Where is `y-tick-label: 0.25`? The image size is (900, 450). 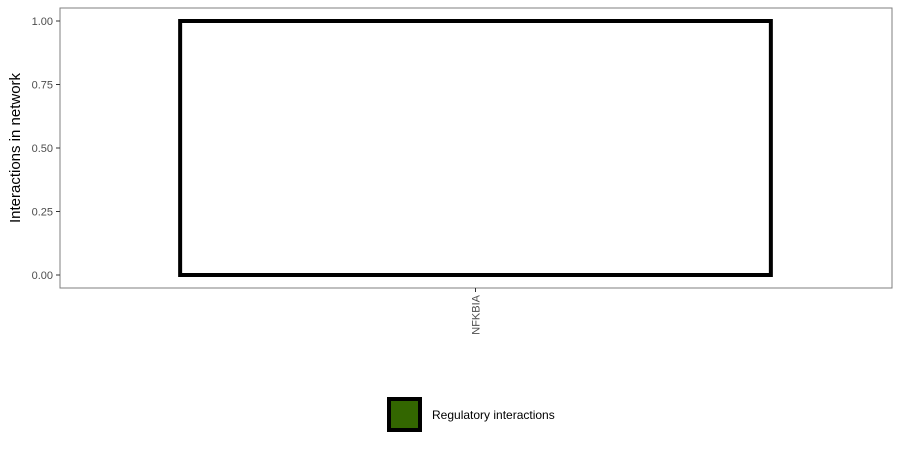
y-tick-label: 0.25 is located at coordinates (42, 213).